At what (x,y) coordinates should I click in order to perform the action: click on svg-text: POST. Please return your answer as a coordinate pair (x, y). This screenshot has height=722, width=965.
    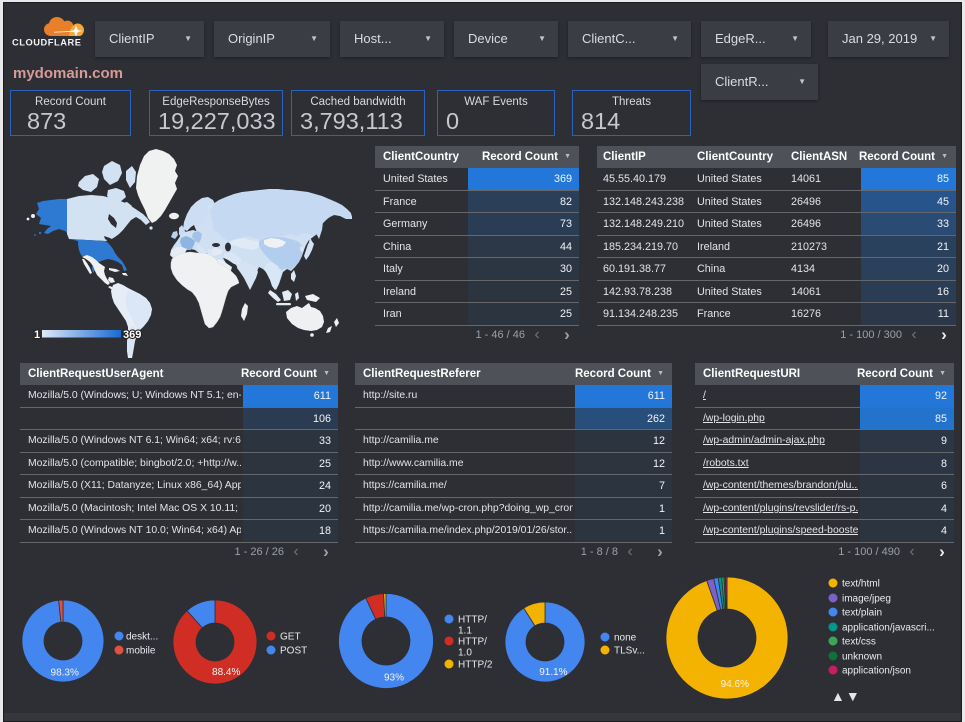
    Looking at the image, I should click on (293, 651).